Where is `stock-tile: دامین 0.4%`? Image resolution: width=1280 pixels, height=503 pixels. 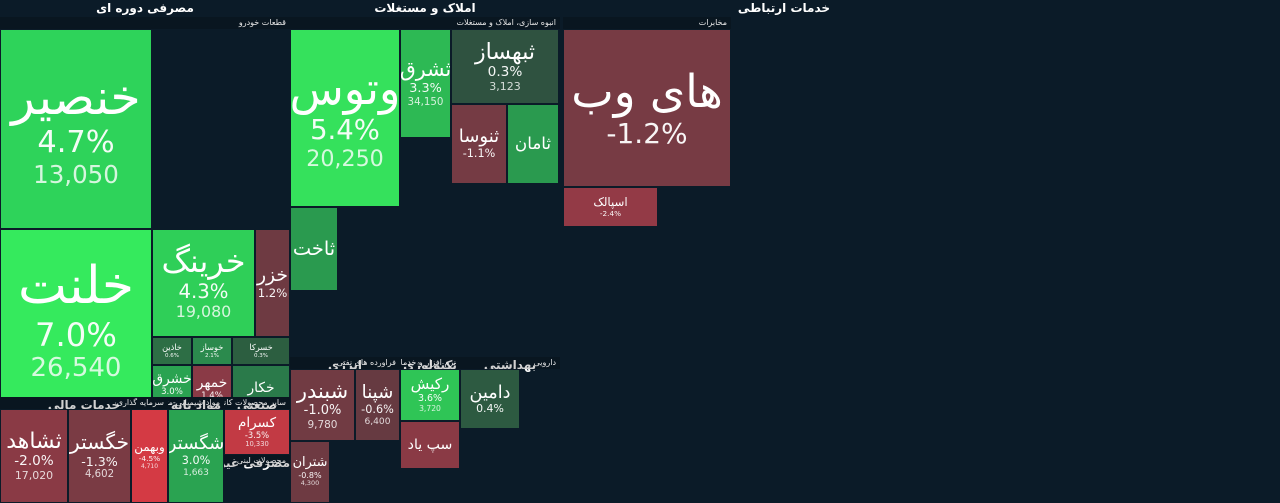
stock-tile: دامین 0.4% is located at coordinates (490, 399).